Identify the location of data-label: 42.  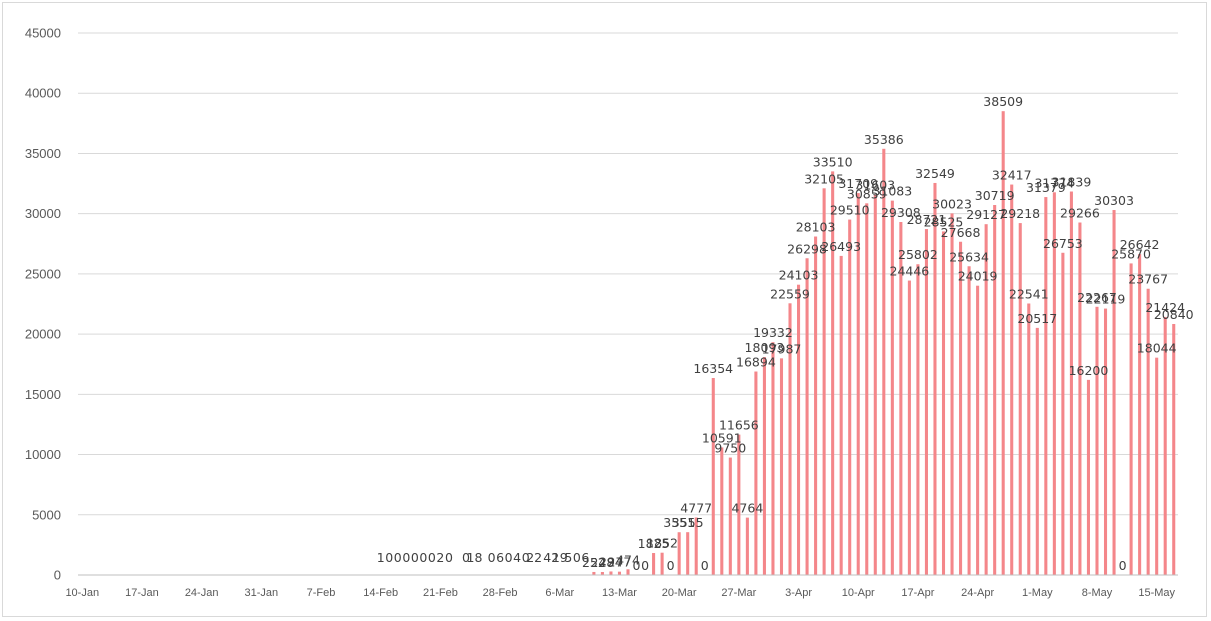
(551, 557).